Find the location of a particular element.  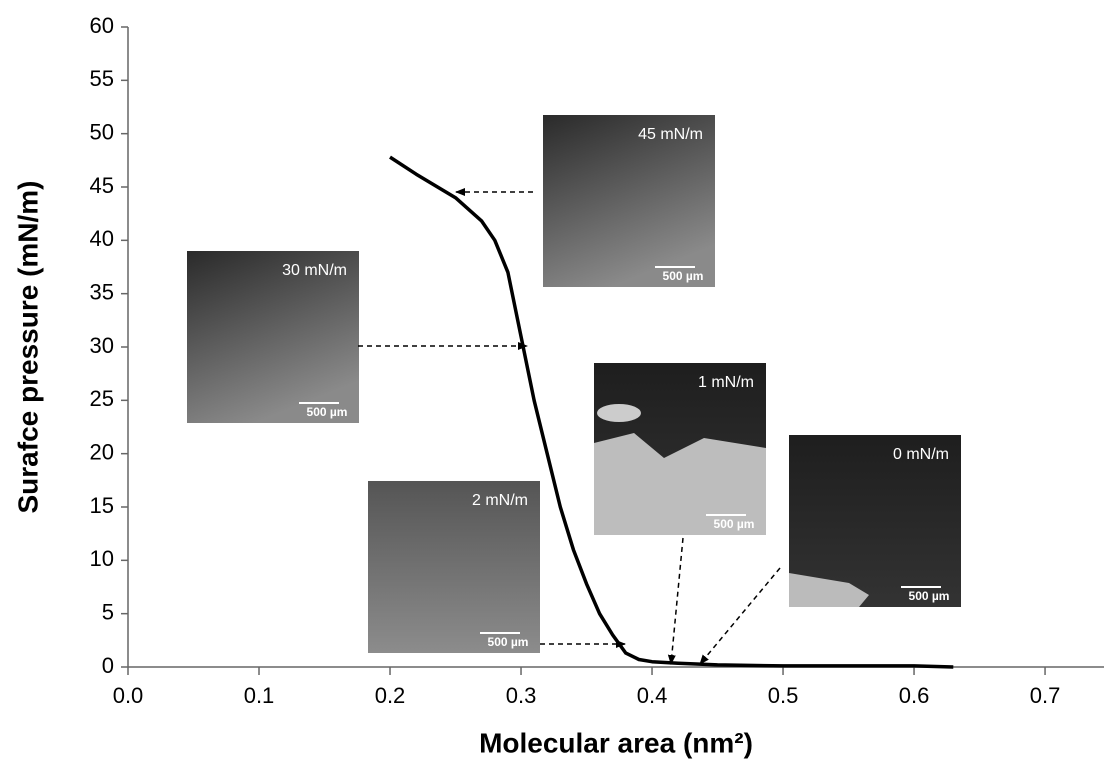

y-tick-label: 45 is located at coordinates (102, 185).